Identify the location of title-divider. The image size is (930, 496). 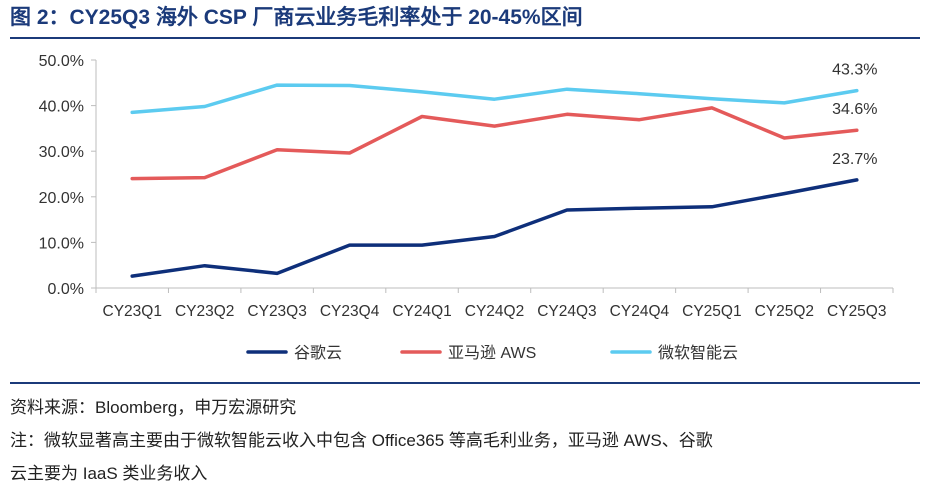
(465, 38).